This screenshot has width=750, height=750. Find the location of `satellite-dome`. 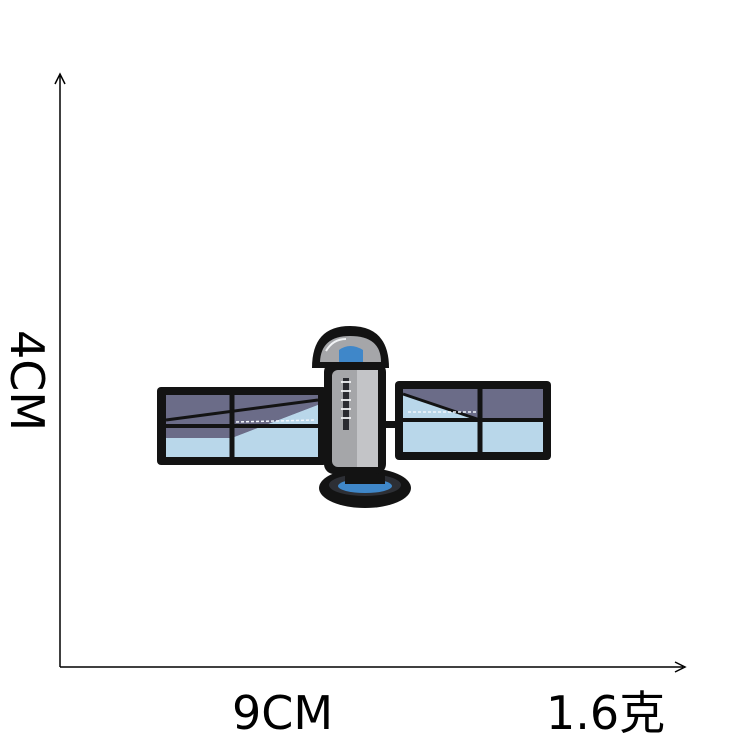

satellite-dome is located at coordinates (350, 347).